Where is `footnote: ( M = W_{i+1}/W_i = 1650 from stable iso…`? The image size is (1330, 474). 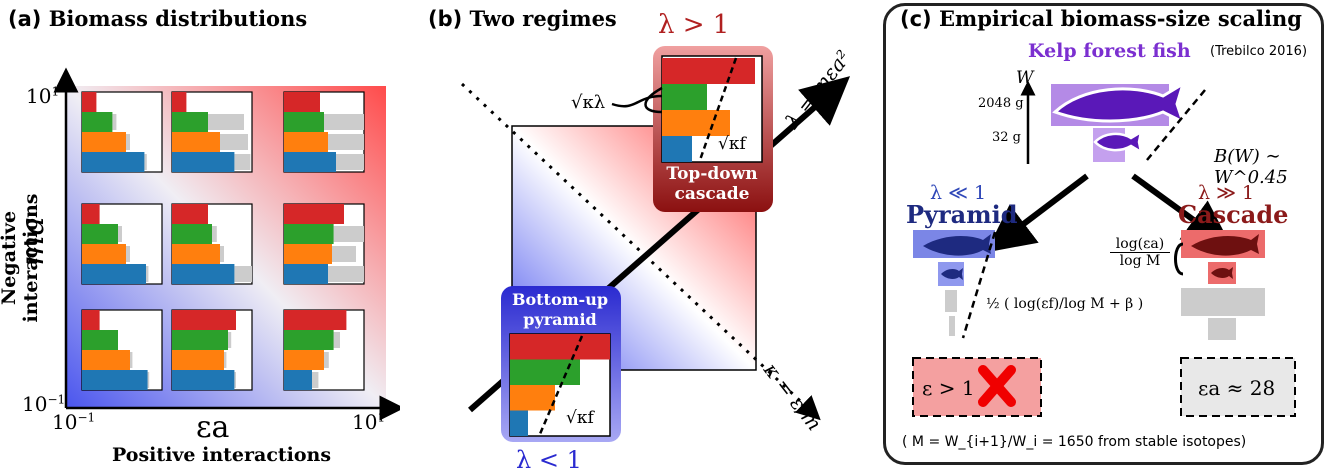 footnote: ( M = W_{i+1}/W_i = 1650 from stable iso… is located at coordinates (1074, 442).